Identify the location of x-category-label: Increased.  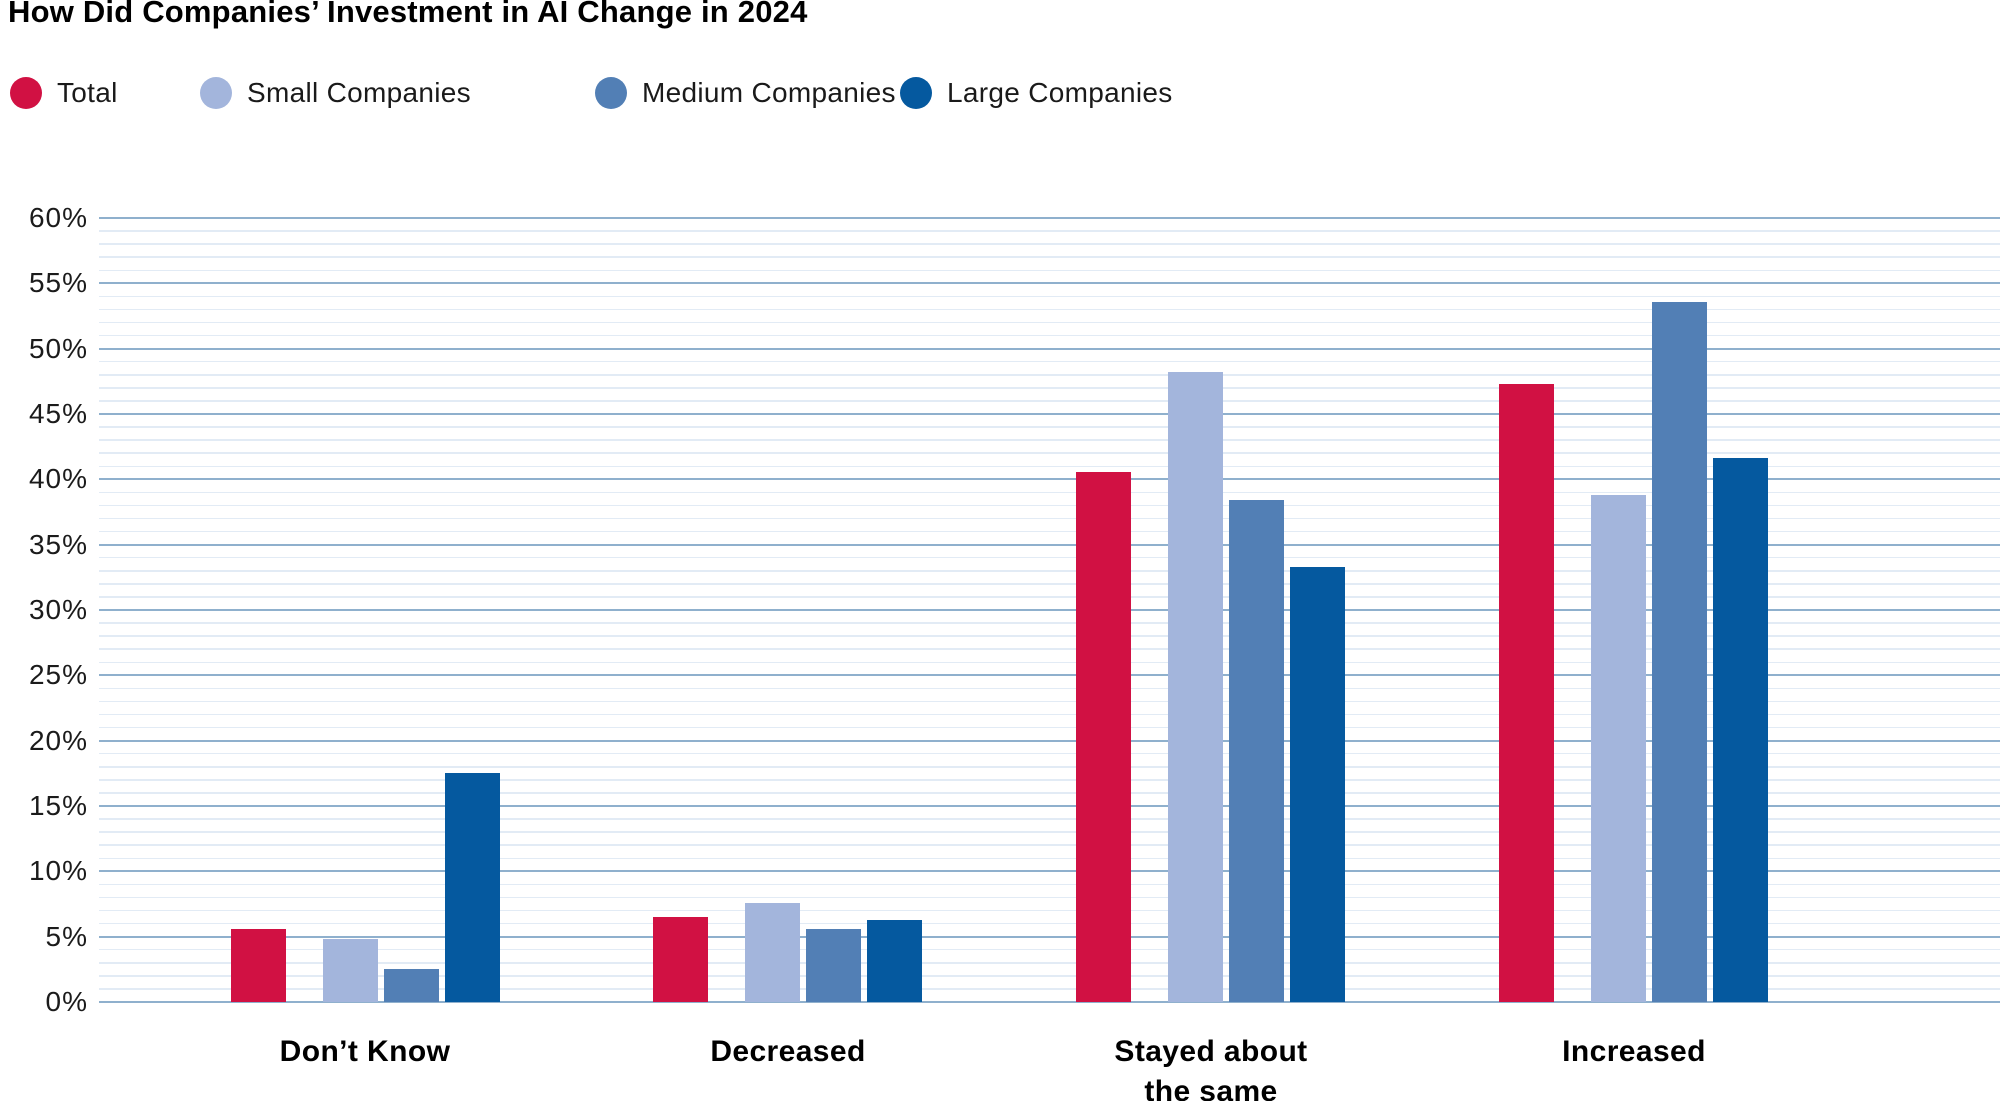
(1634, 1051).